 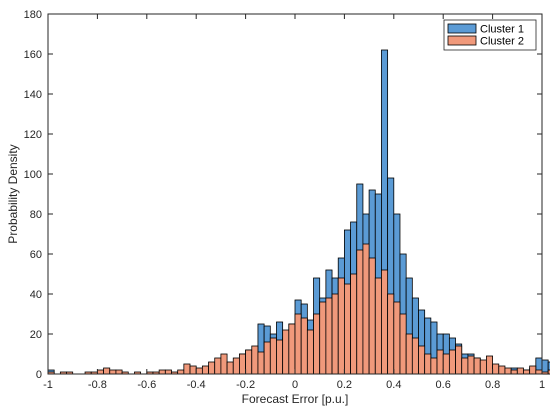 What do you see at coordinates (36, 215) in the screenshot?
I see `y-tick-label: 80` at bounding box center [36, 215].